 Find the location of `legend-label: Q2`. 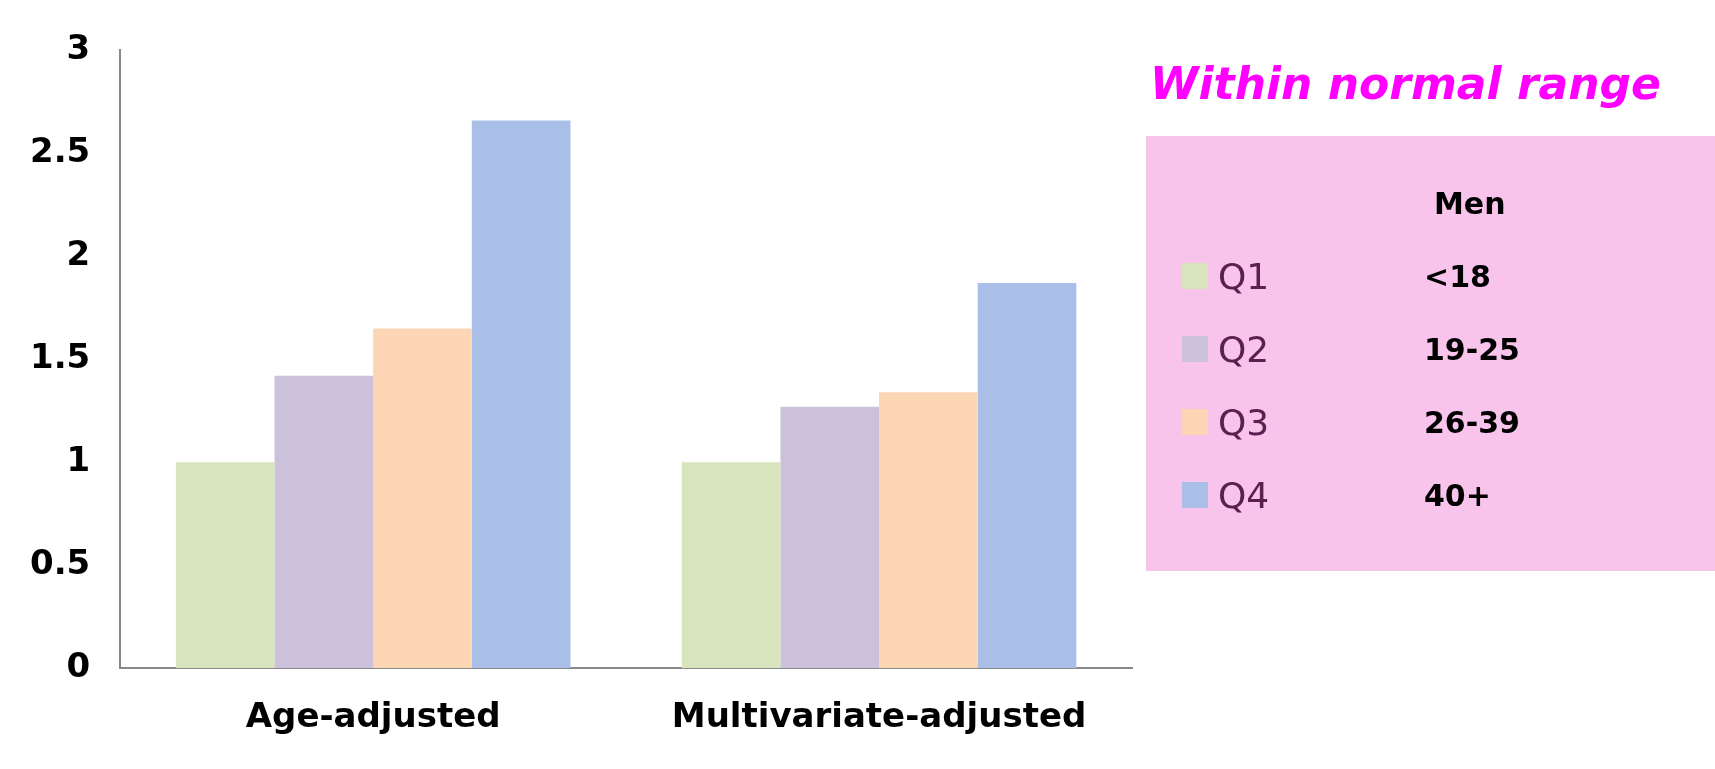

legend-label: Q2 is located at coordinates (1244, 349).